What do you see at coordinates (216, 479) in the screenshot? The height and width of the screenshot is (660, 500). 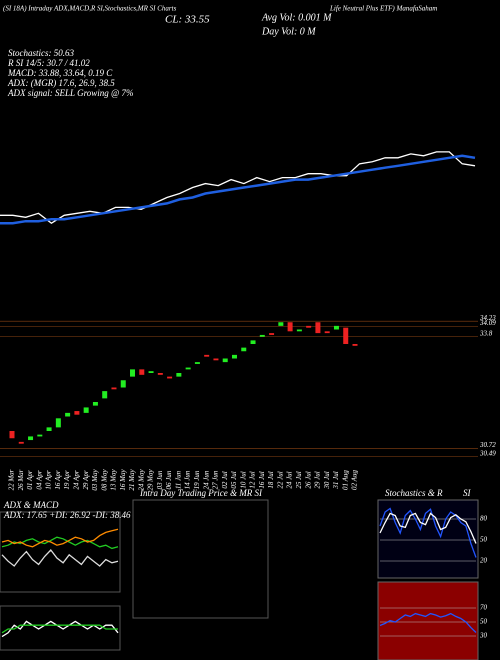 I see `x-tick-label: 27 Jun` at bounding box center [216, 479].